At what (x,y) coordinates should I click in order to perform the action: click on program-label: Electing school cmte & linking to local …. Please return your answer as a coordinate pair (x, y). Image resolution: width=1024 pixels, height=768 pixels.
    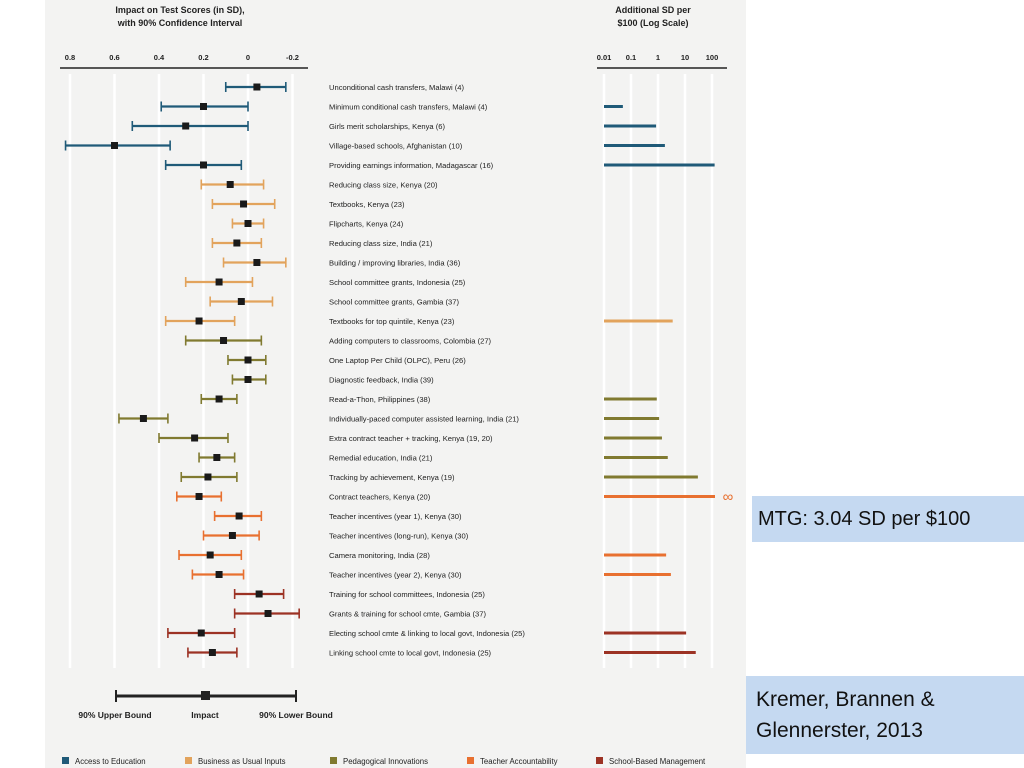
    Looking at the image, I should click on (427, 633).